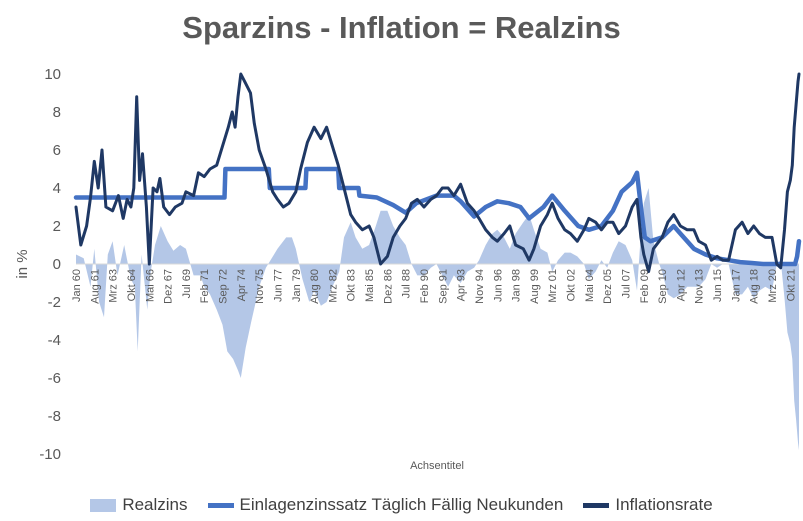  What do you see at coordinates (114, 286) in the screenshot?
I see `x-tick-label: Mrz 63` at bounding box center [114, 286].